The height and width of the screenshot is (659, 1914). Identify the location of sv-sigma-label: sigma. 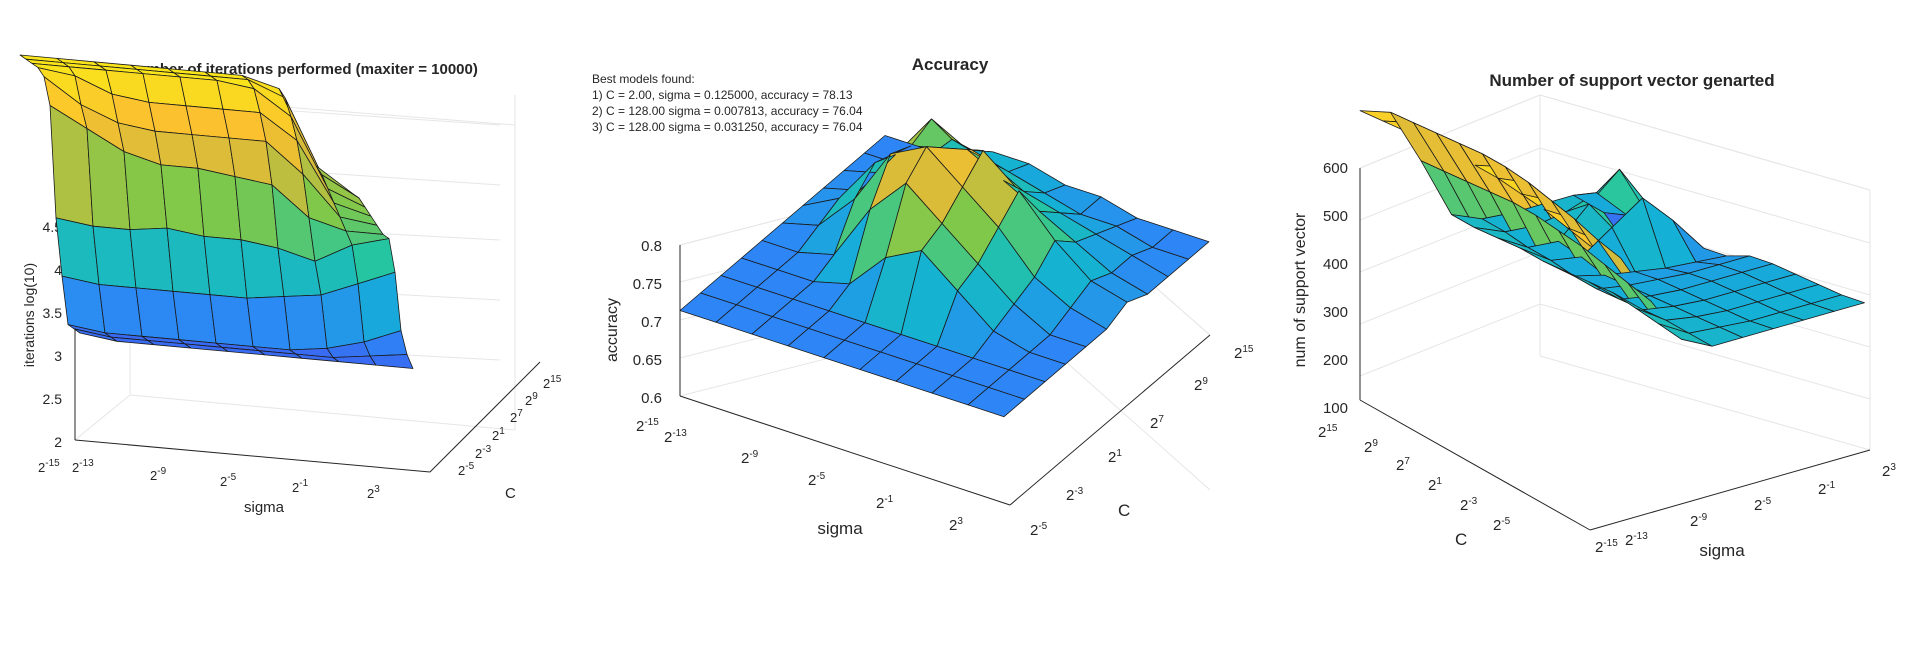
(1722, 550).